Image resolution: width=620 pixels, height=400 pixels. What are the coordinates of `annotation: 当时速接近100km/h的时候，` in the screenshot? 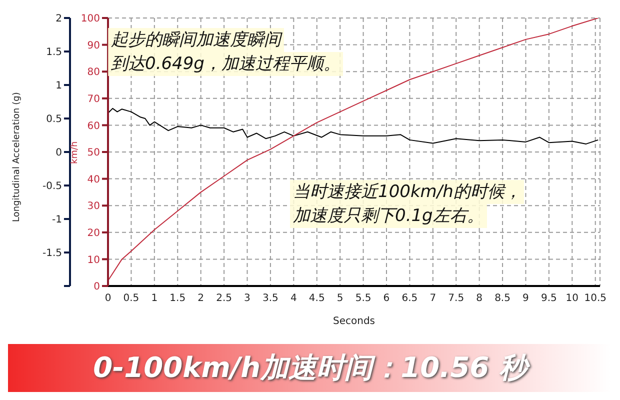 It's located at (407, 192).